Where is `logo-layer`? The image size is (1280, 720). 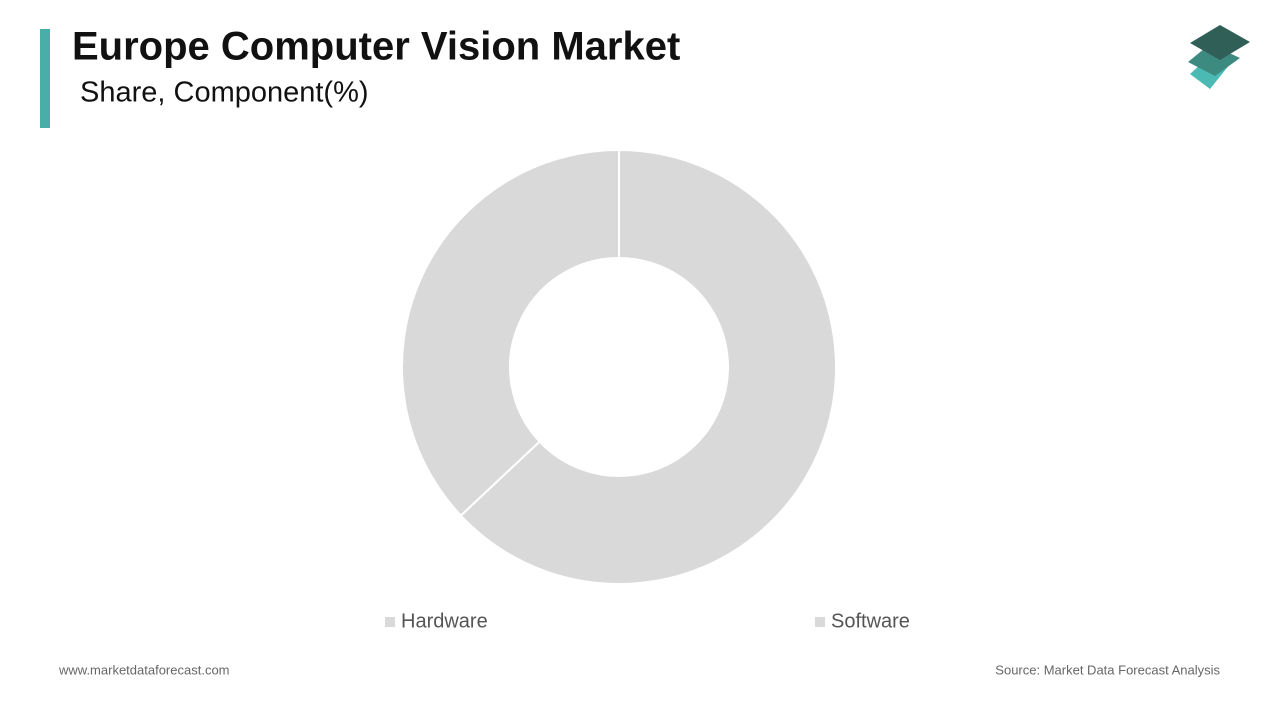
logo-layer is located at coordinates (1220, 42).